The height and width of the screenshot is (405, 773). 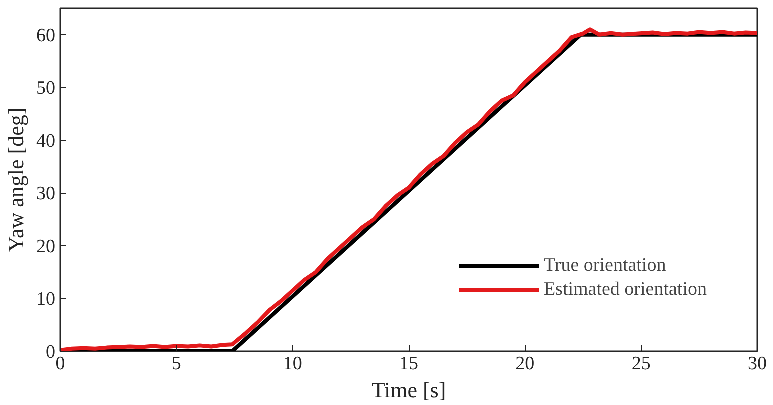 I want to click on legend-label: True orientation, so click(x=605, y=266).